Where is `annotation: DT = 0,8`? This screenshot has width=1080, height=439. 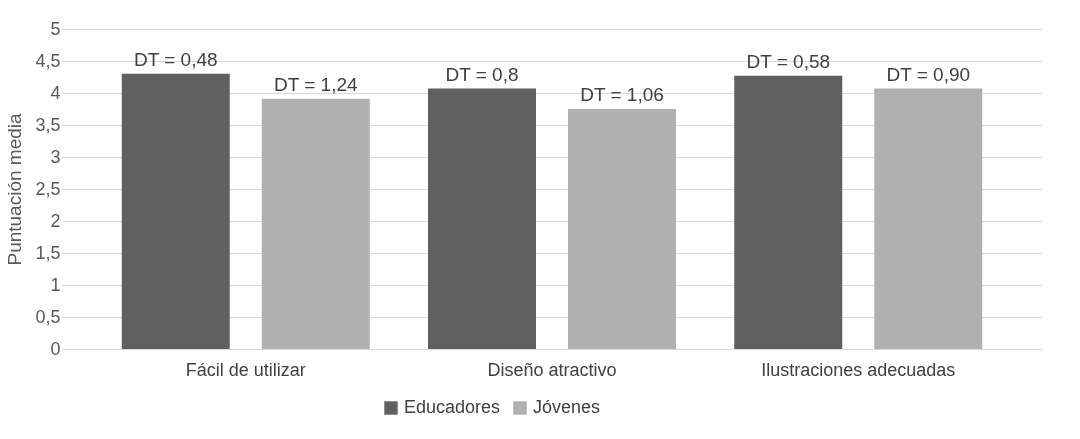 annotation: DT = 0,8 is located at coordinates (482, 74).